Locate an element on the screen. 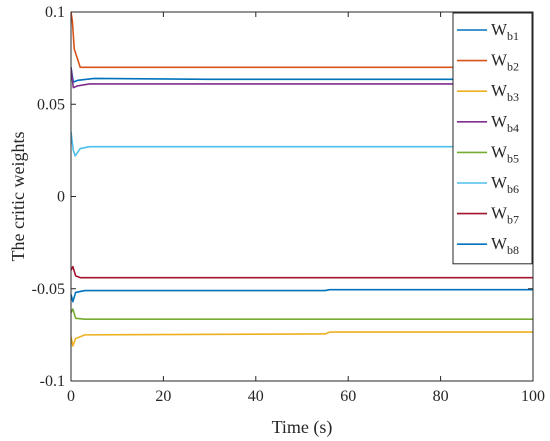  series-line-b8 is located at coordinates (302, 295).